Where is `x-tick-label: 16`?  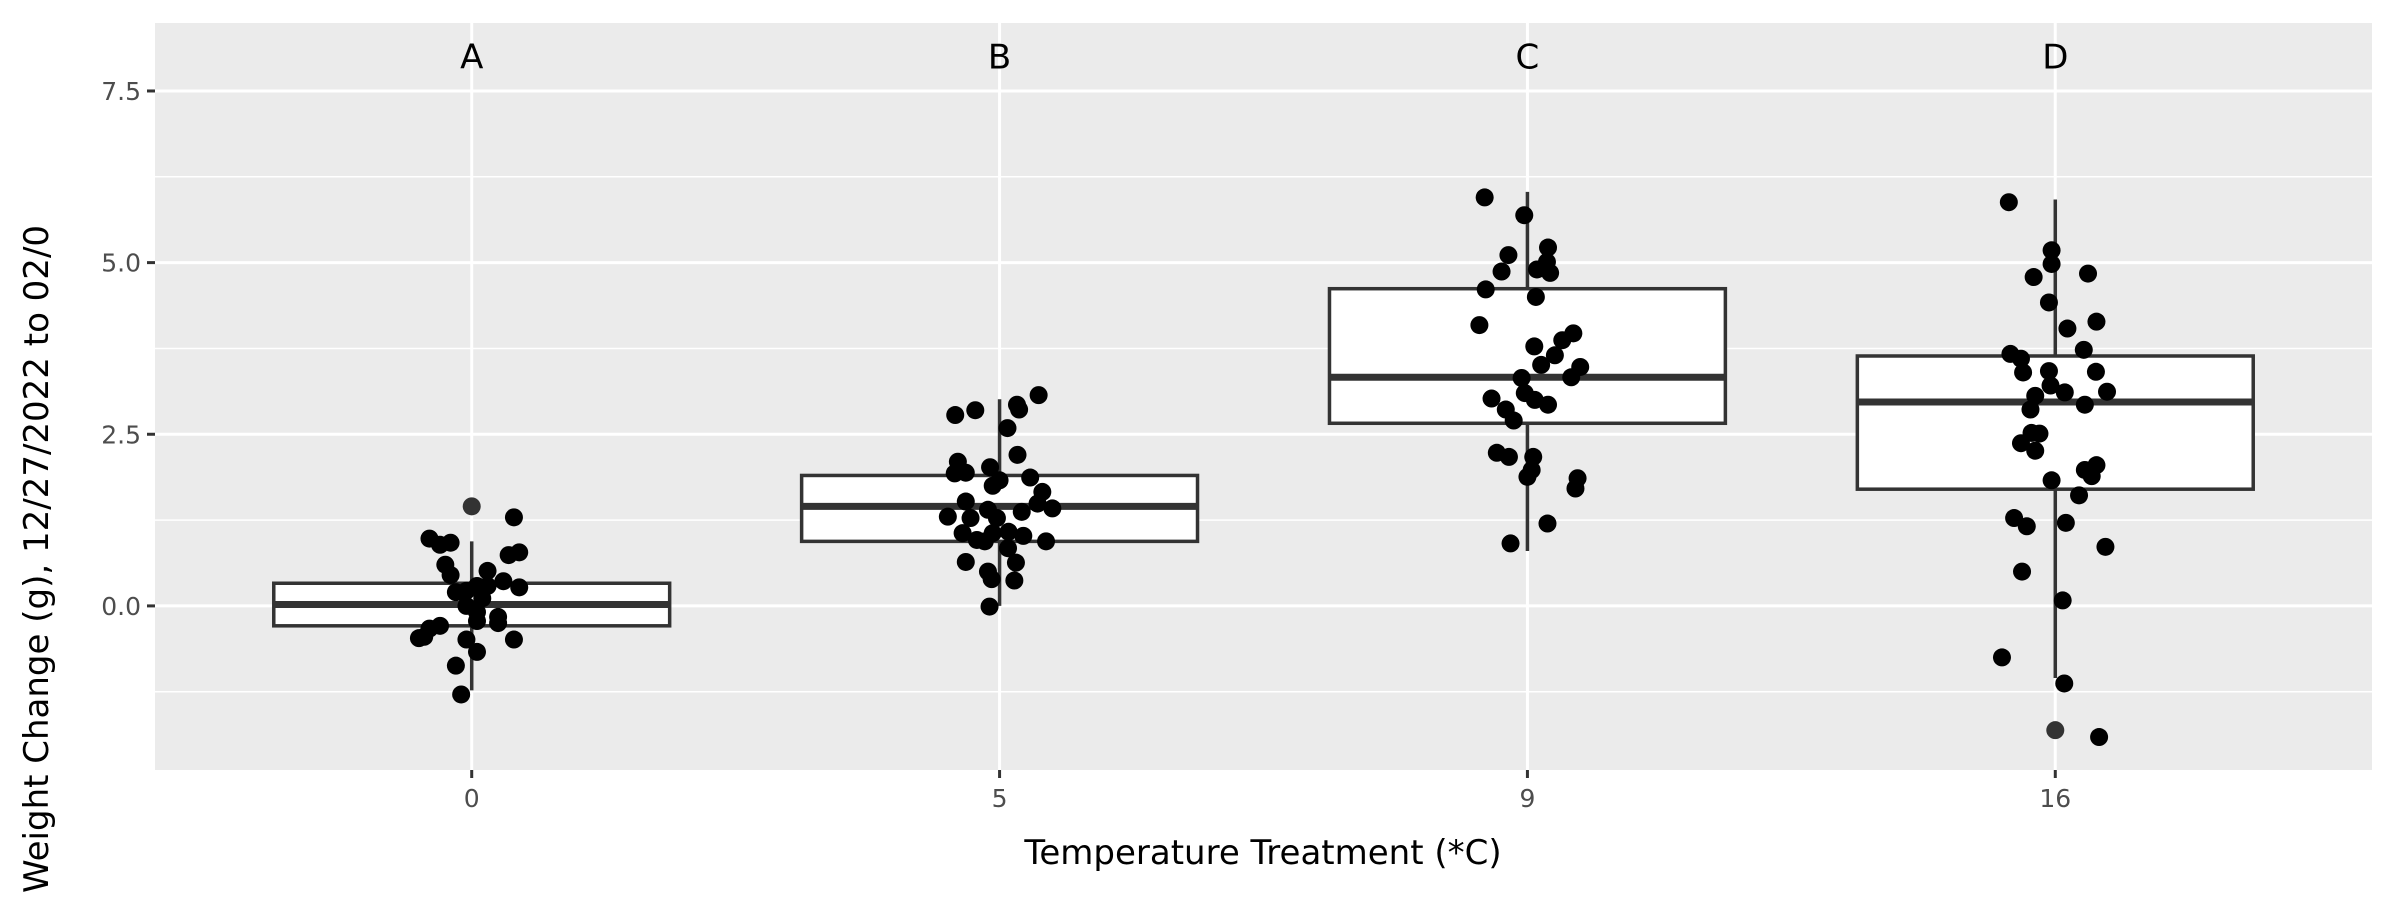
x-tick-label: 16 is located at coordinates (2055, 798).